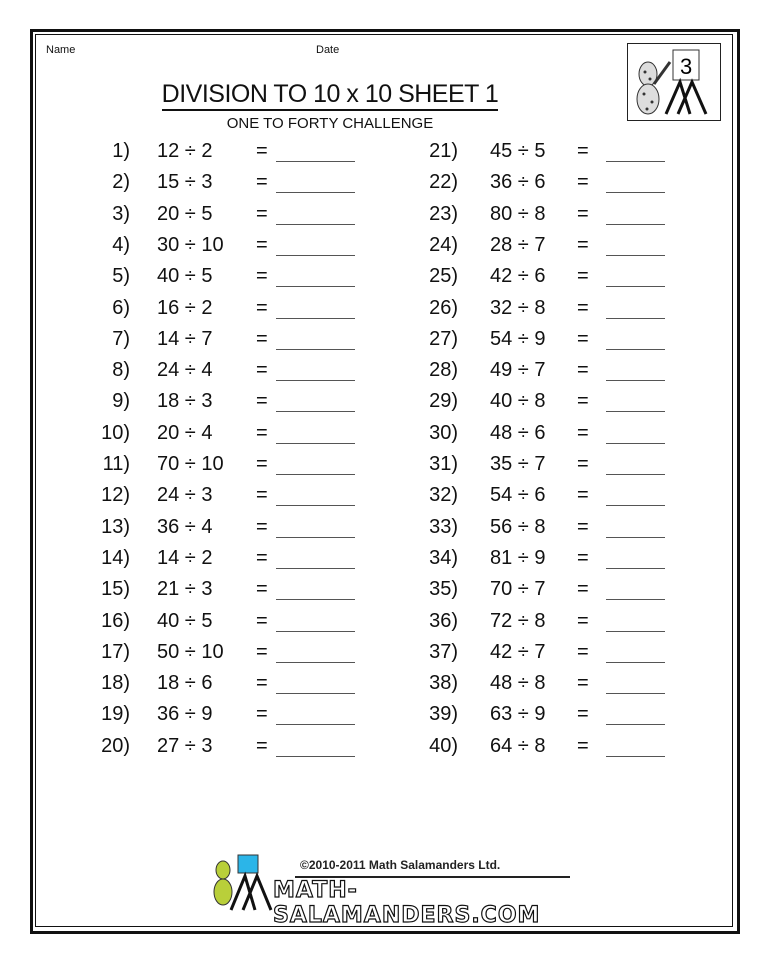  I want to click on problem-number: 18), so click(115, 683).